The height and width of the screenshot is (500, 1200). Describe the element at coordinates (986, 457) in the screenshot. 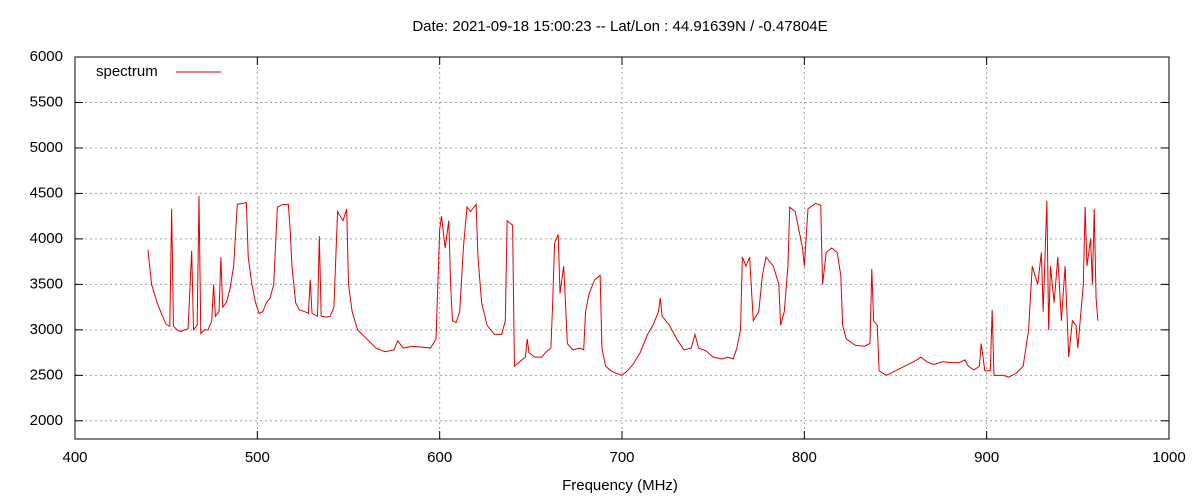

I see `x-tick-label: 900` at that location.